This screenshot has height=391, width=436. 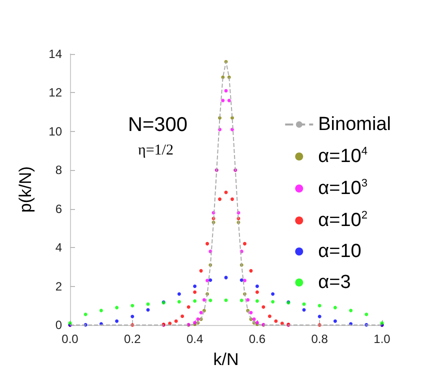 What do you see at coordinates (58, 247) in the screenshot?
I see `y-tick-label: 4` at bounding box center [58, 247].